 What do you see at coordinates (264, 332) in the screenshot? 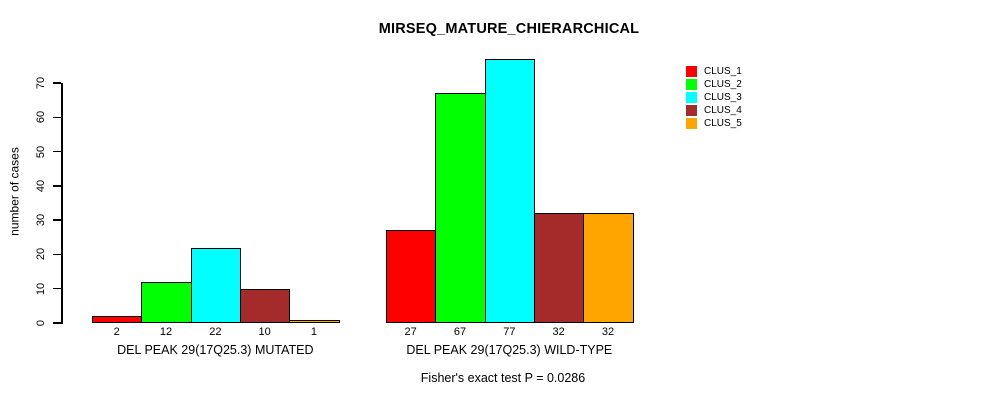
I see `bar-value-label: 10` at bounding box center [264, 332].